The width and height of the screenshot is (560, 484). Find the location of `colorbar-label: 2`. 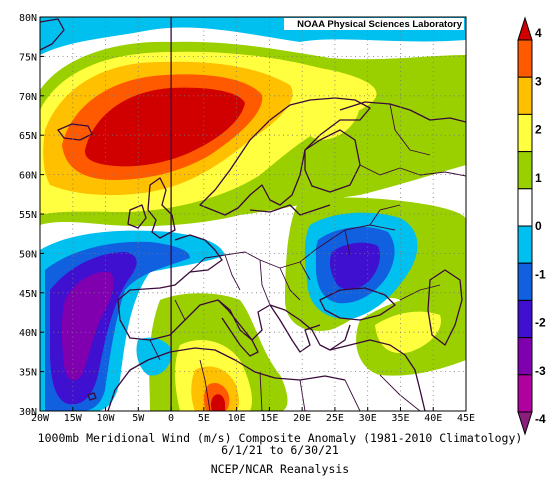

colorbar-label: 2 is located at coordinates (538, 130).